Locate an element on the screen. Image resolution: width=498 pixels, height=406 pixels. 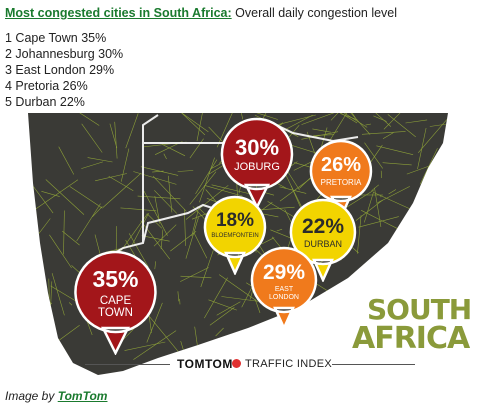
tomtom-traffic-index-bar: TOMTOM TRAFFIC INDEX is located at coordinates (250, 364).